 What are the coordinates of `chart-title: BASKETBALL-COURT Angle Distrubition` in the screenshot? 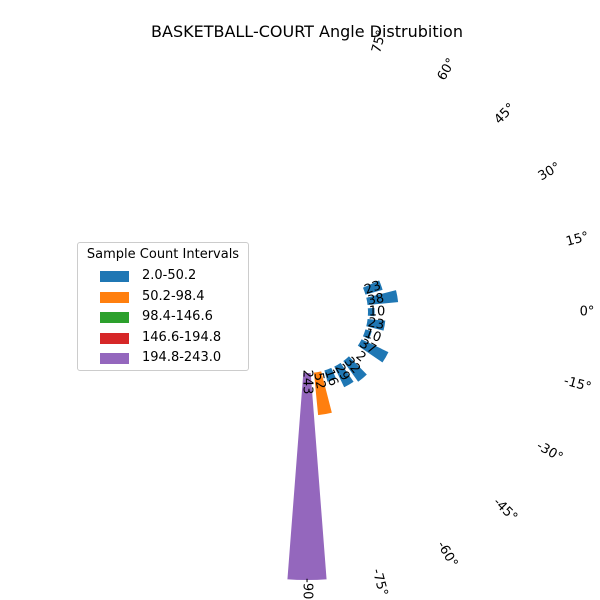 It's located at (307, 31).